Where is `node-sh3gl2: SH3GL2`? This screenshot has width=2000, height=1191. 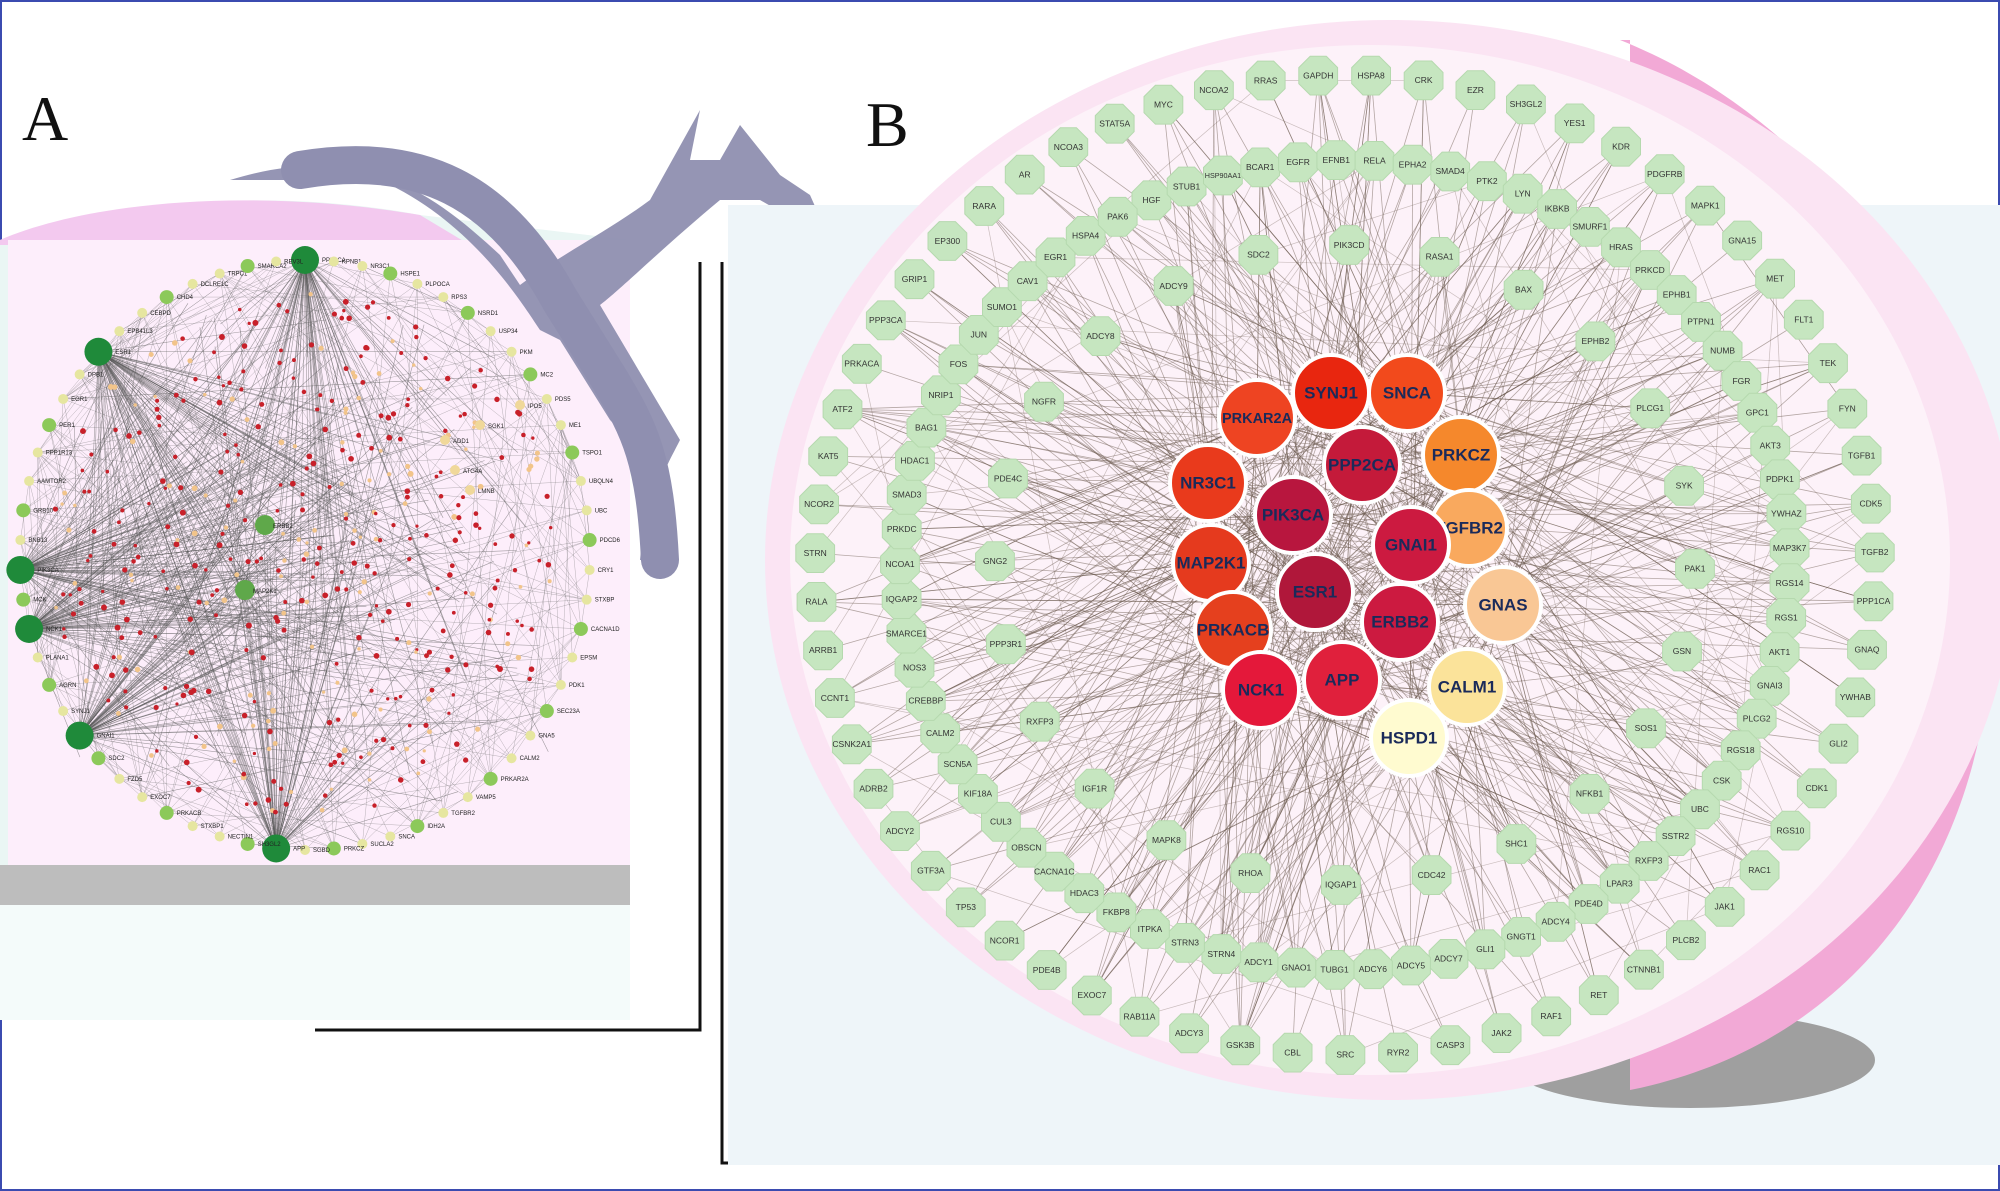 node-sh3gl2: SH3GL2 is located at coordinates (1526, 104).